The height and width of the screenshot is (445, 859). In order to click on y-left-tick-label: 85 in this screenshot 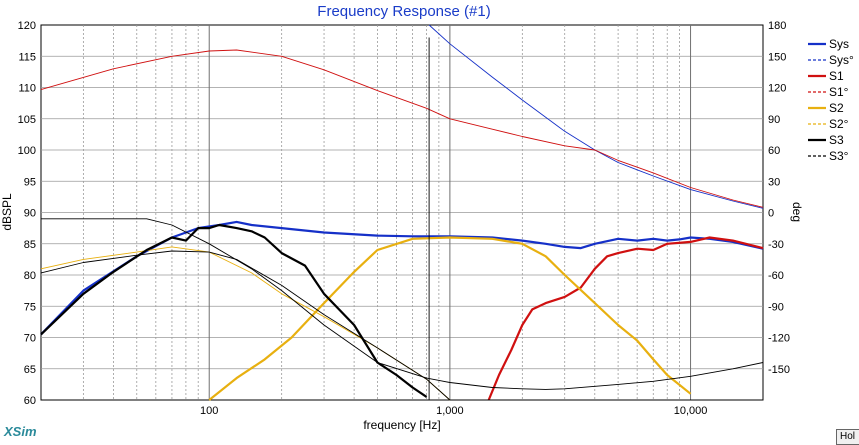, I will do `click(30, 245)`.